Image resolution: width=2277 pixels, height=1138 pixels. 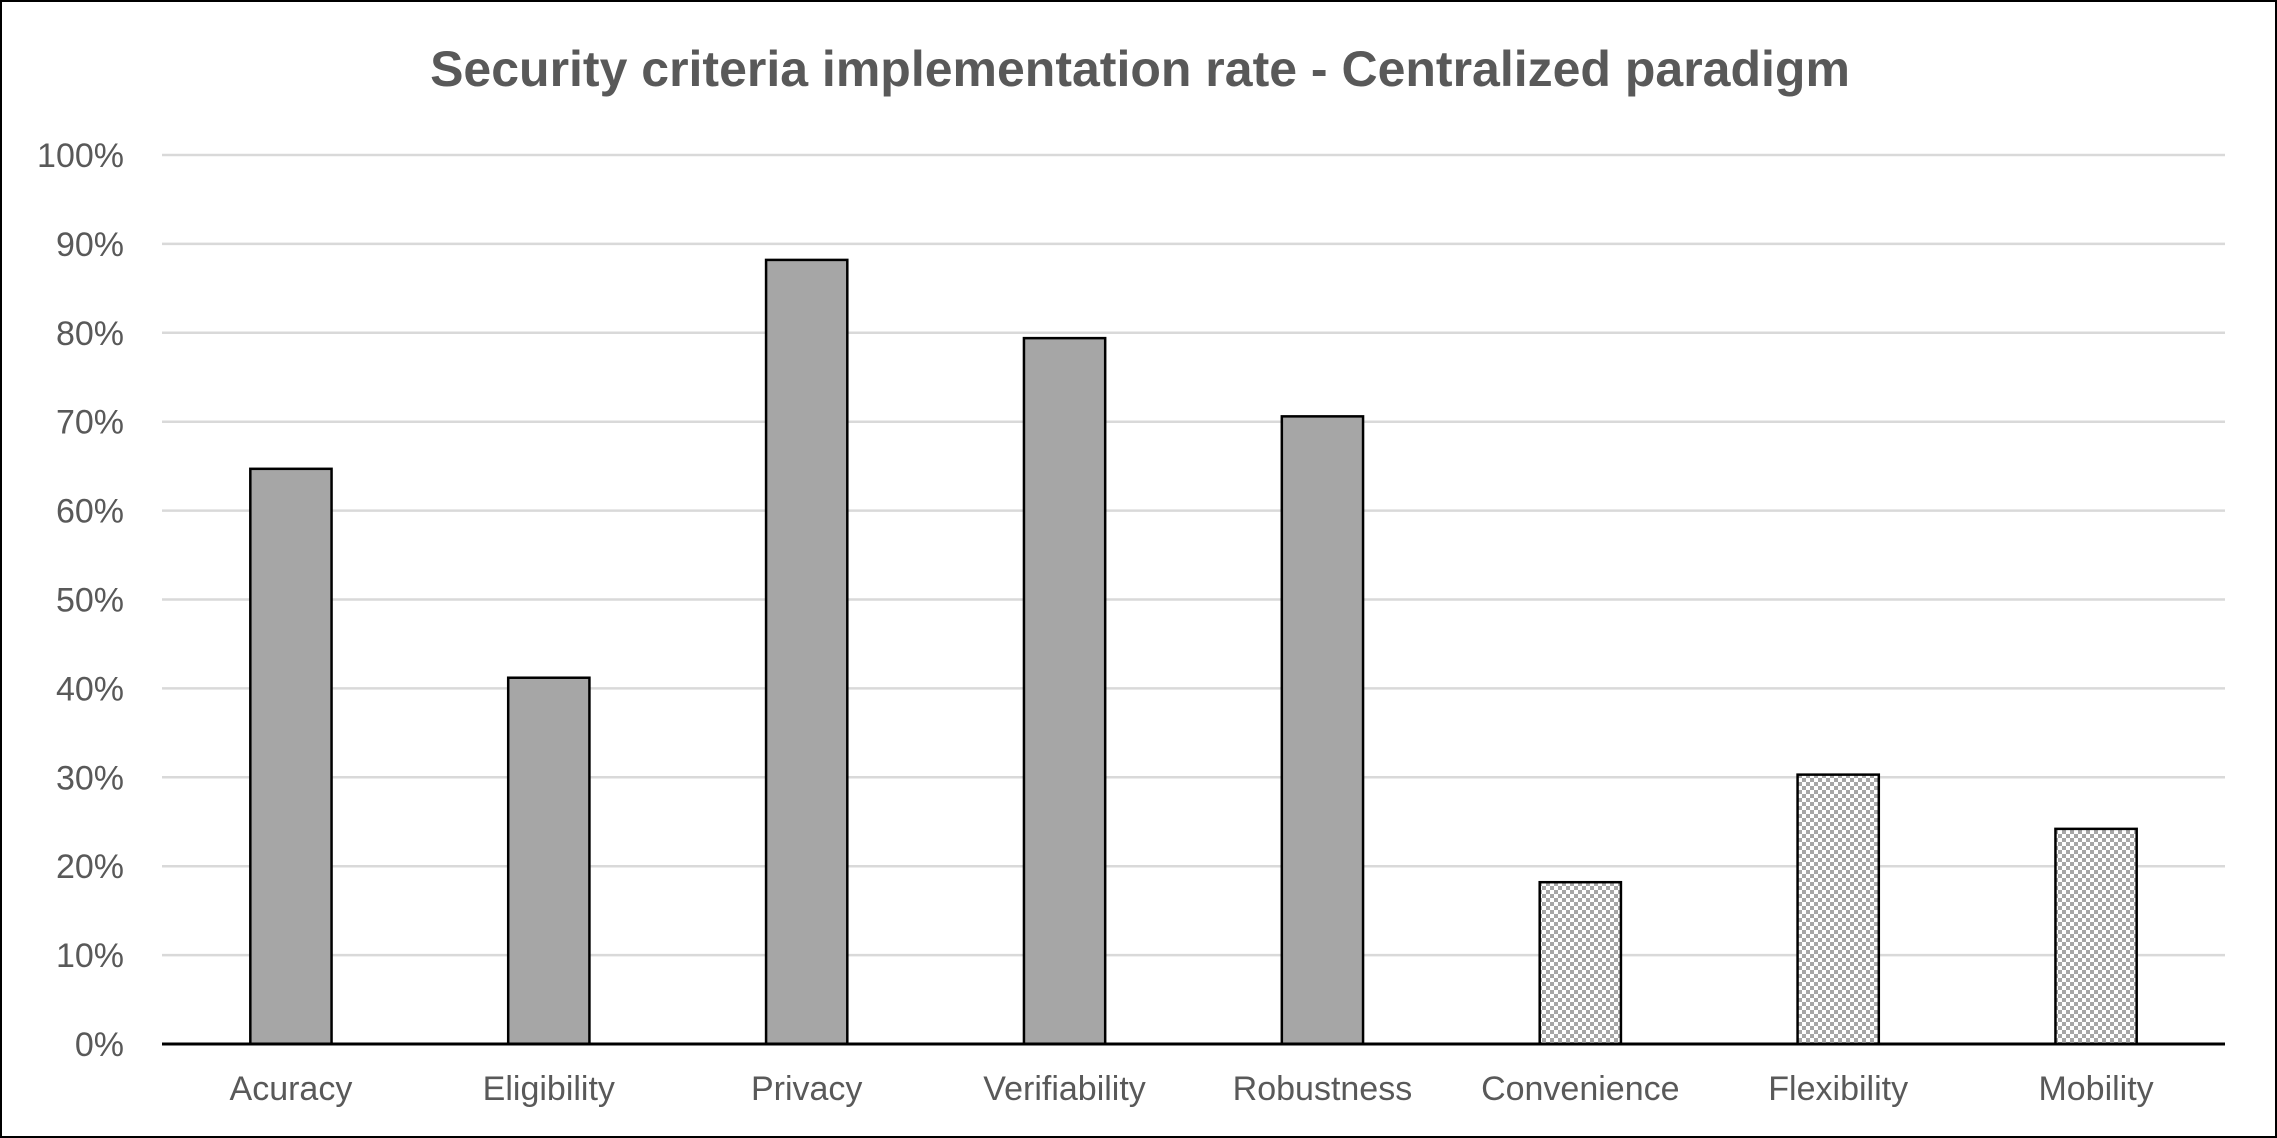 I want to click on y-tick-label: 10%, so click(x=90, y=956).